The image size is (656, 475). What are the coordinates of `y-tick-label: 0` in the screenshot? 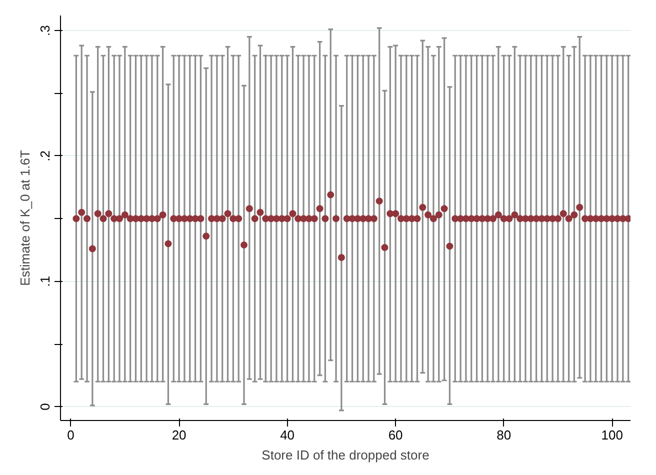 It's located at (45, 406).